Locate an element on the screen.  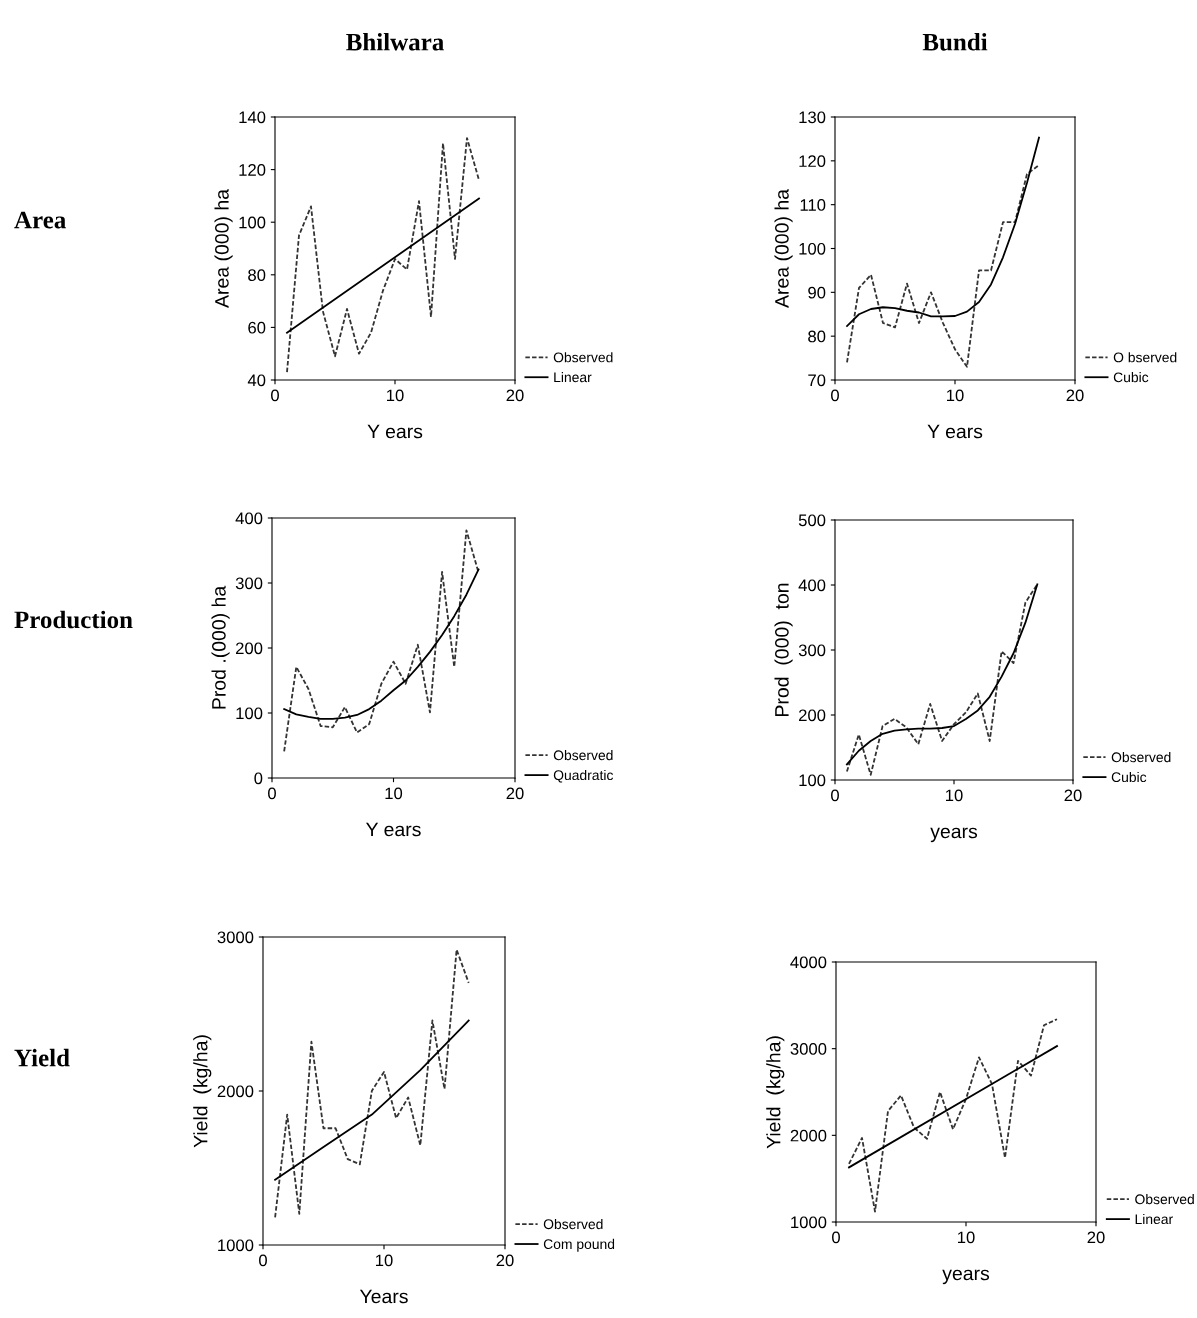
y-axis-title: Prod (000) ton is located at coordinates (783, 649).